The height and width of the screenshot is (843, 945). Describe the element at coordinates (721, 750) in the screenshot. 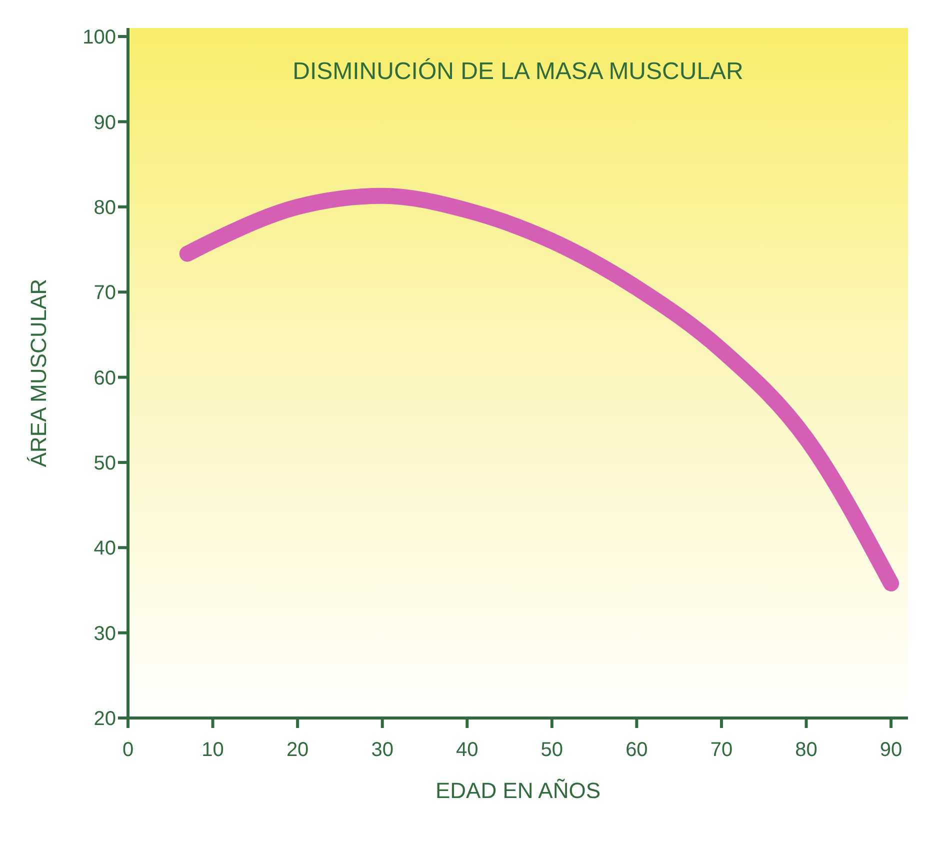

I see `x-tick-label: 70` at that location.